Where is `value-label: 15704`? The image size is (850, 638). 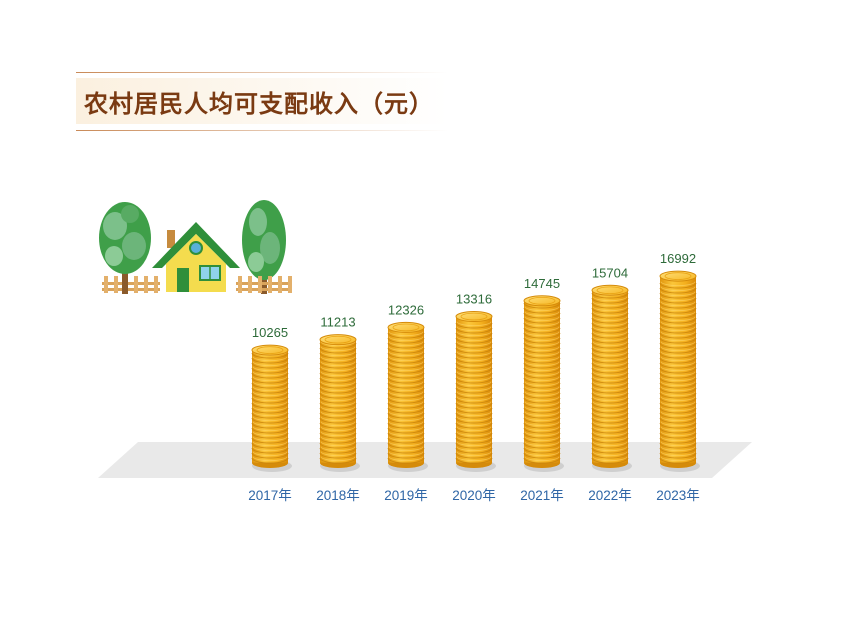
value-label: 15704 is located at coordinates (610, 272).